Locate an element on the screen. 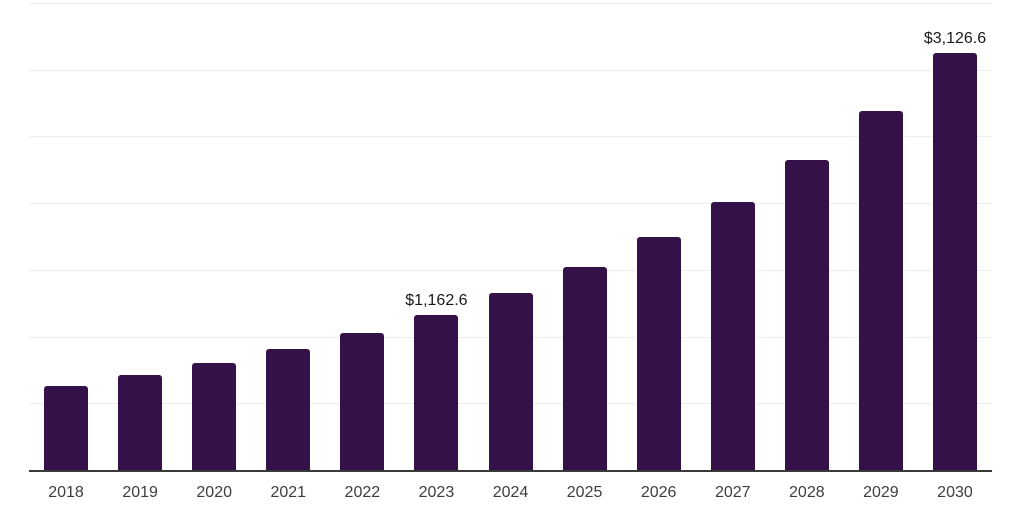 This screenshot has width=1024, height=512. value-label-2030: $3,126.6 is located at coordinates (955, 38).